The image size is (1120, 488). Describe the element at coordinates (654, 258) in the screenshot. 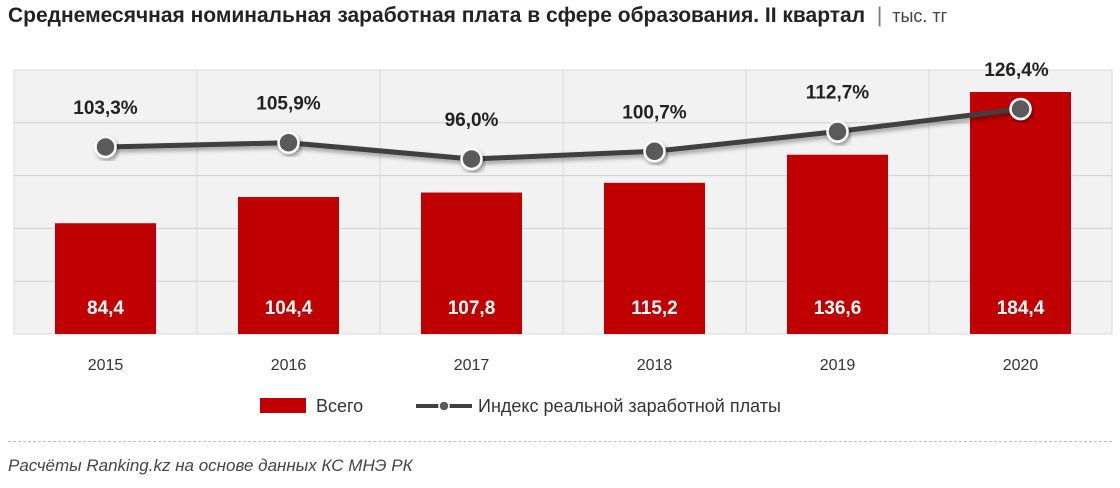

I see `bar-2018` at that location.